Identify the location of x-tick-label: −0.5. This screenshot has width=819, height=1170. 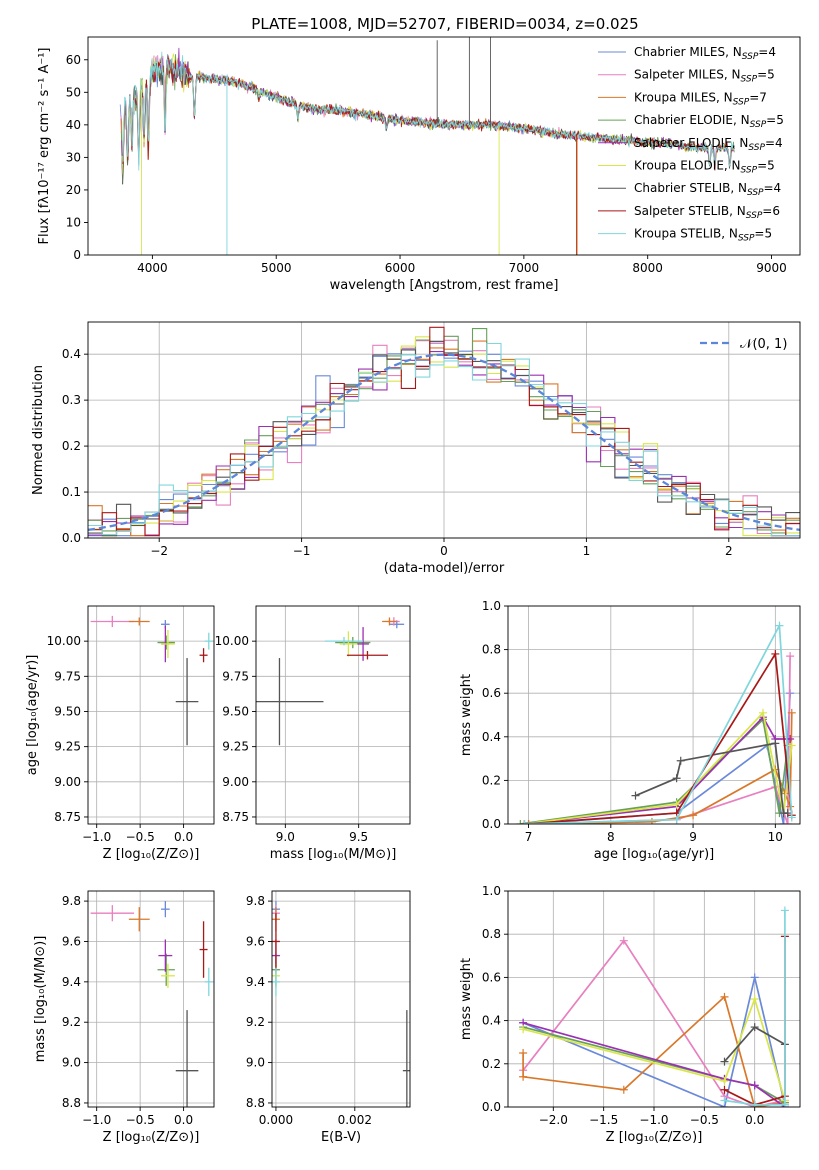
(140, 837).